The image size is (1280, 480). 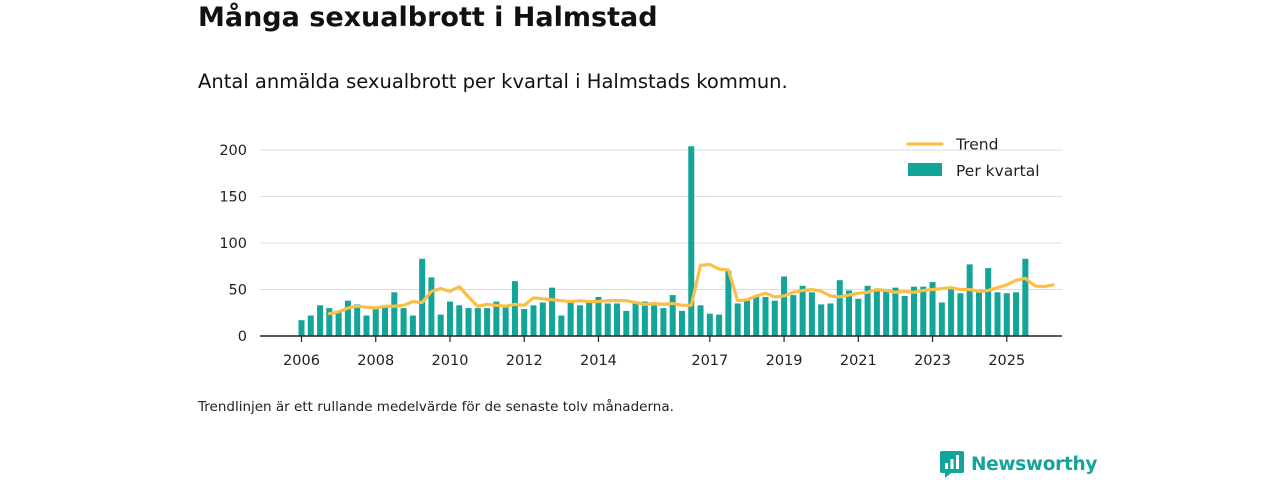 I want to click on x-tick-label: 2008, so click(x=375, y=361).